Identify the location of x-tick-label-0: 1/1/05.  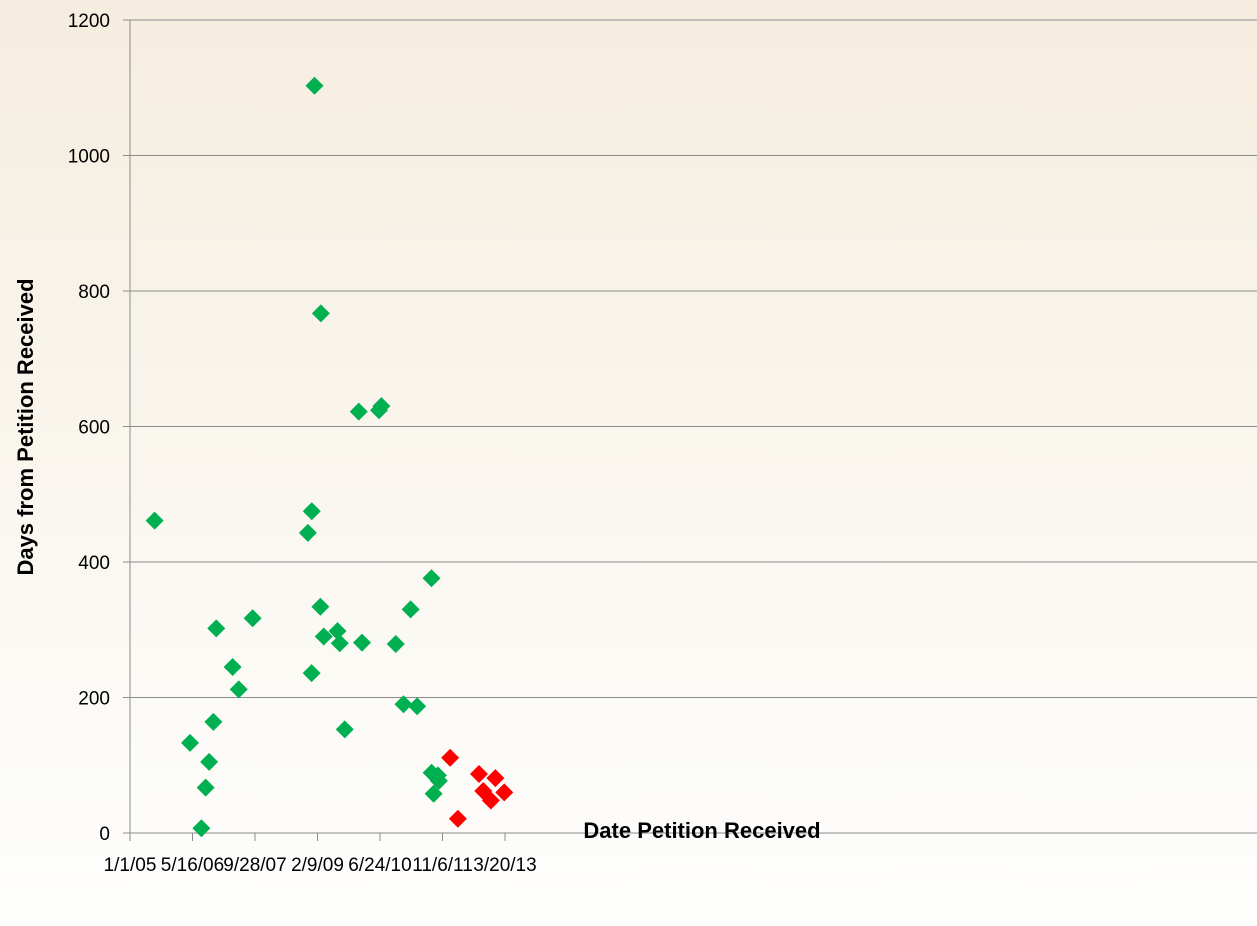
(130, 865).